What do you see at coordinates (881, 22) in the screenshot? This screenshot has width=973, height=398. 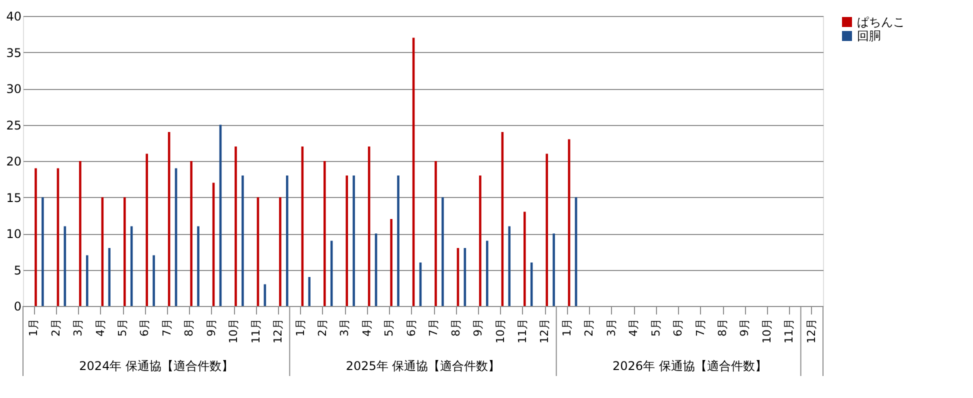 I see `legend-label: ぱちんこ` at bounding box center [881, 22].